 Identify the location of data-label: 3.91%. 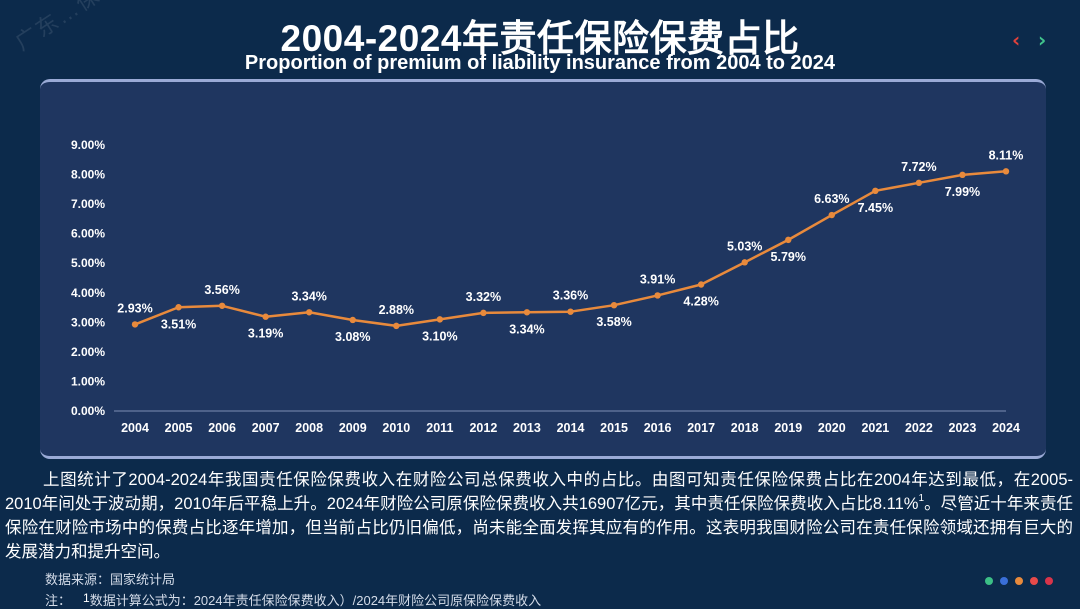
(657, 279).